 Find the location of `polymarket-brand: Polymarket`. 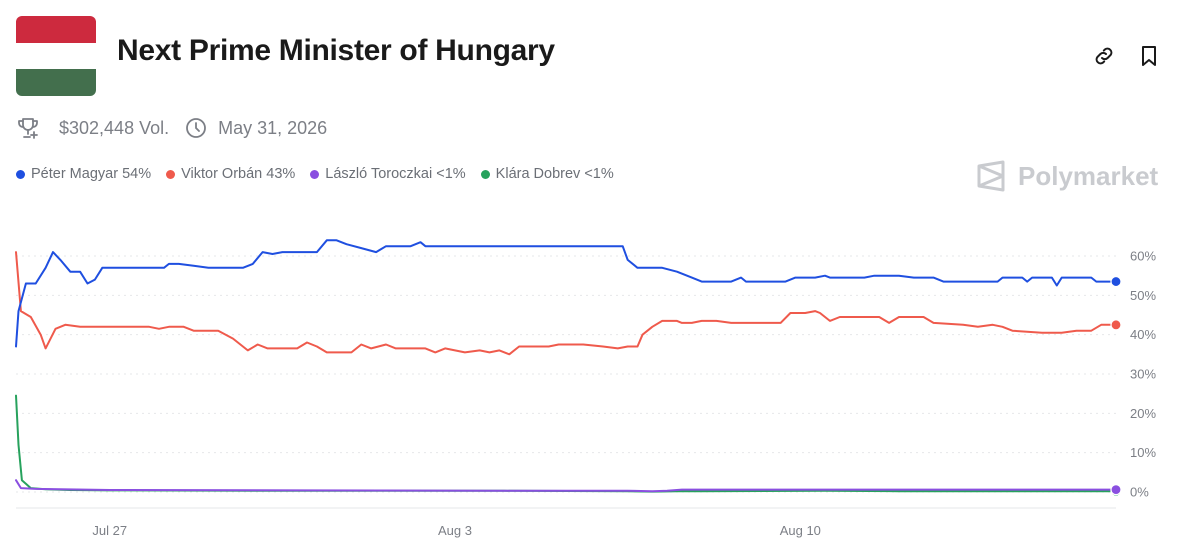

polymarket-brand: Polymarket is located at coordinates (1067, 176).